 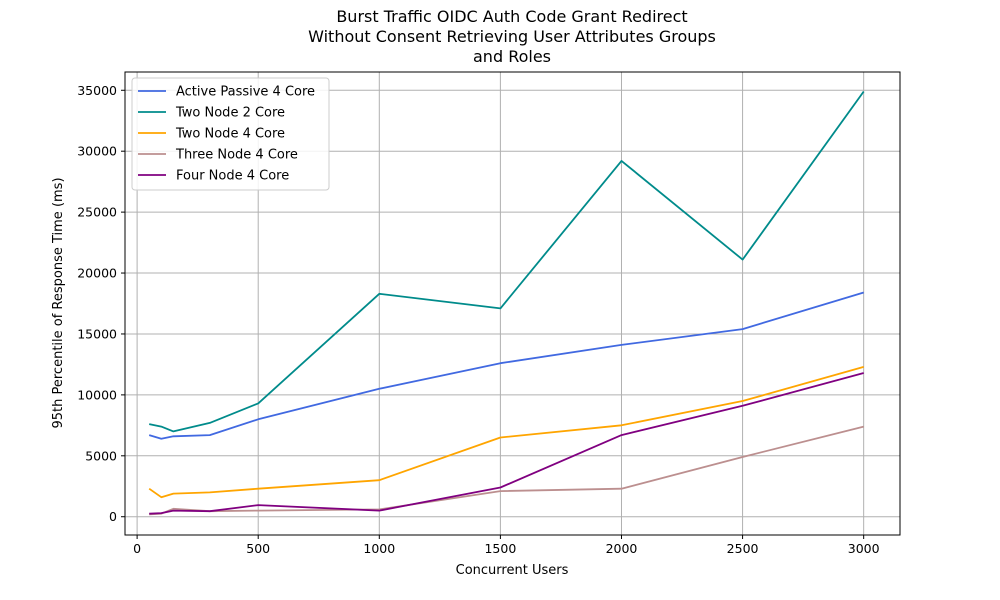 I want to click on x-tick-label: 2000, so click(x=622, y=548).